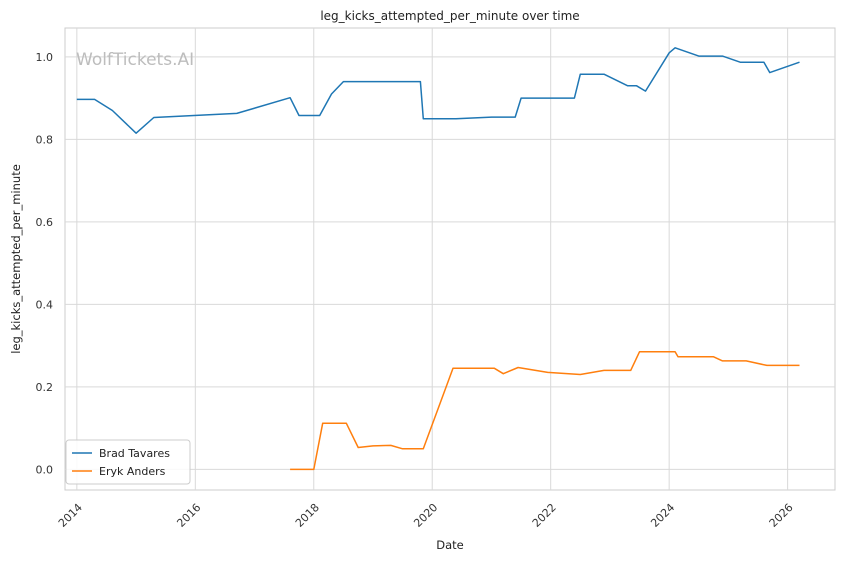 Image resolution: width=844 pixels, height=561 pixels. I want to click on y-tick-label: 0.8, so click(45, 139).